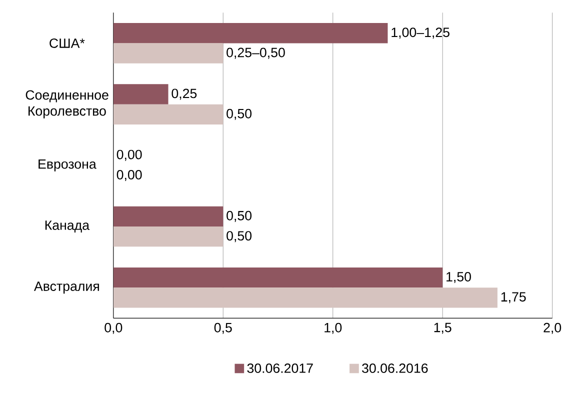 This screenshot has height=414, width=571. I want to click on legend-label: 30.06.2017, so click(280, 369).